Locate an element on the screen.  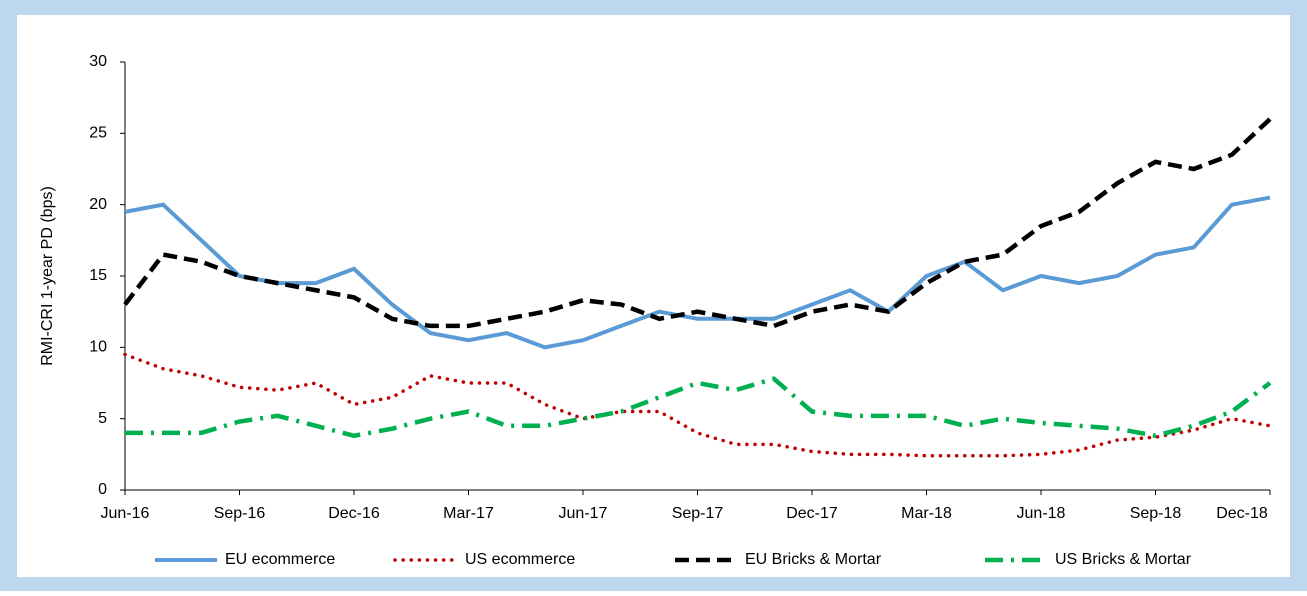
y-tick-label: 5 is located at coordinates (102, 418).